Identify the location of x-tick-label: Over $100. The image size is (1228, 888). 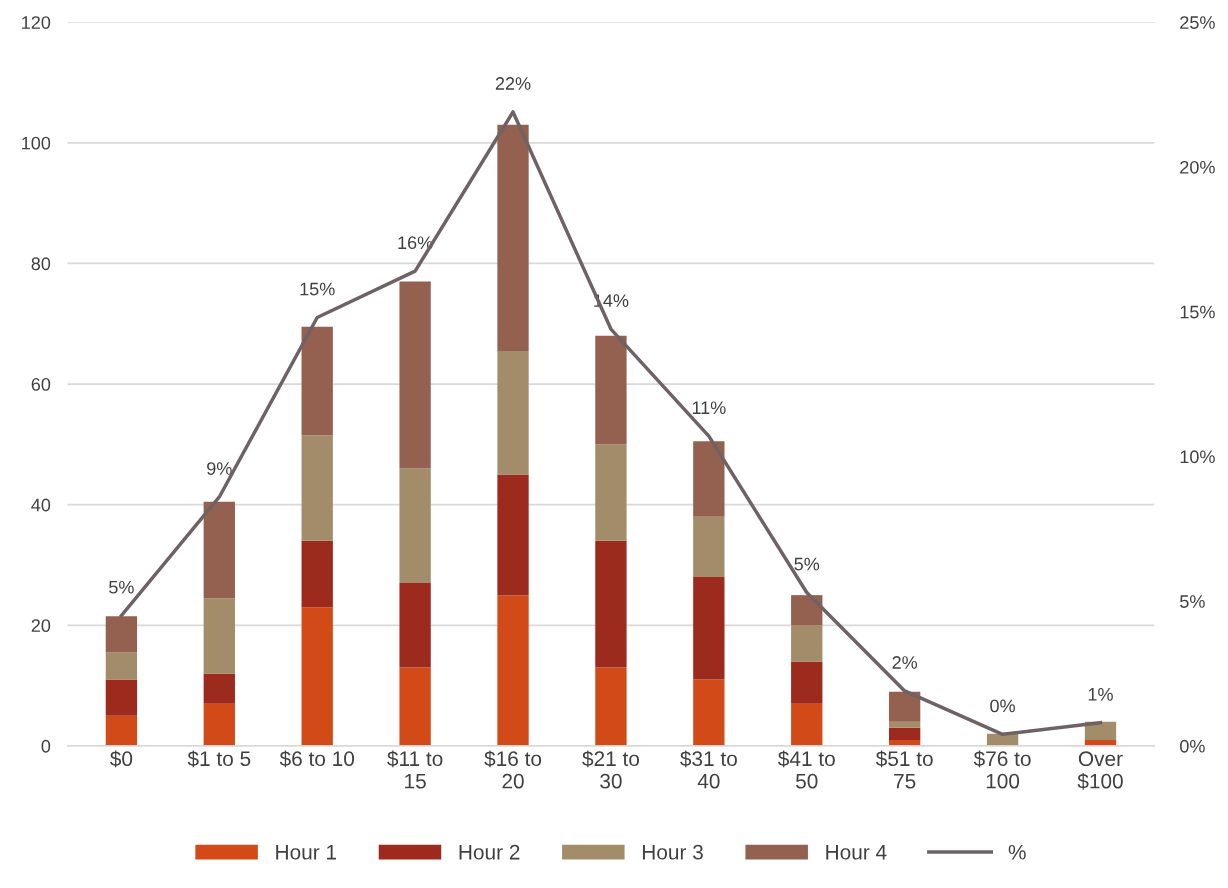
(1100, 770).